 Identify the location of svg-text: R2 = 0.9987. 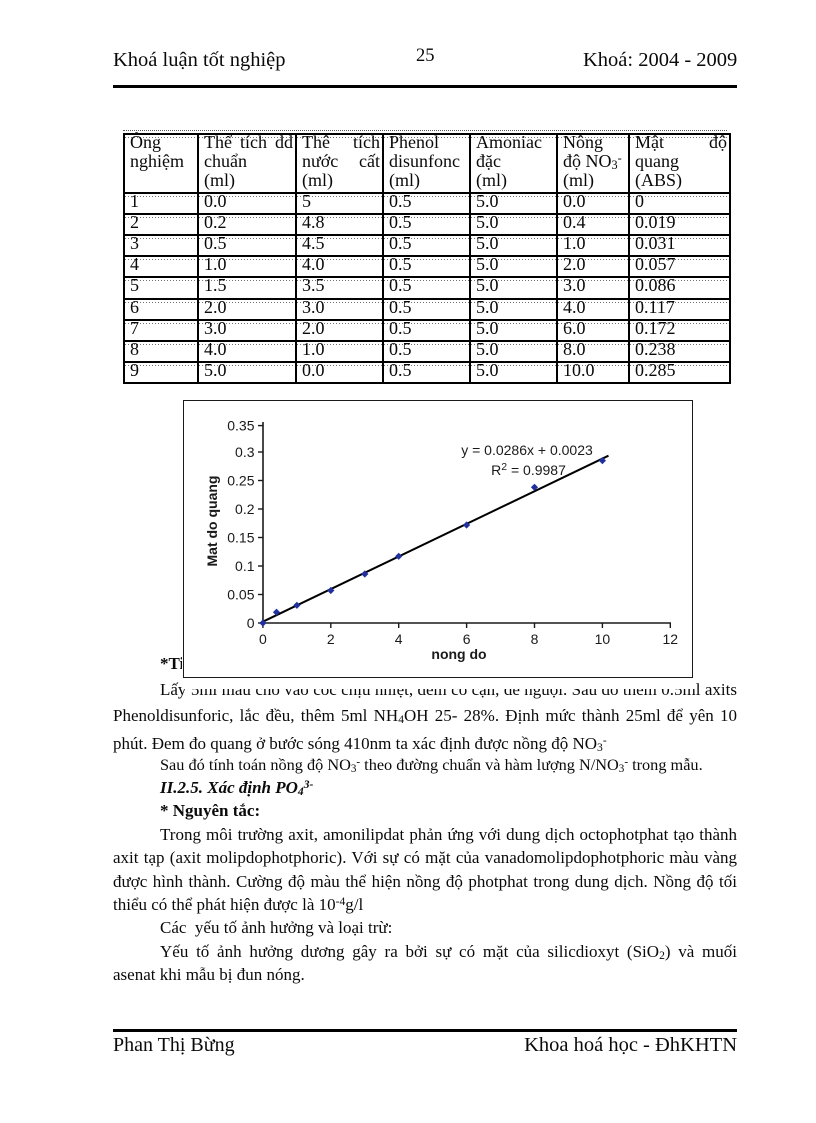
(528, 469).